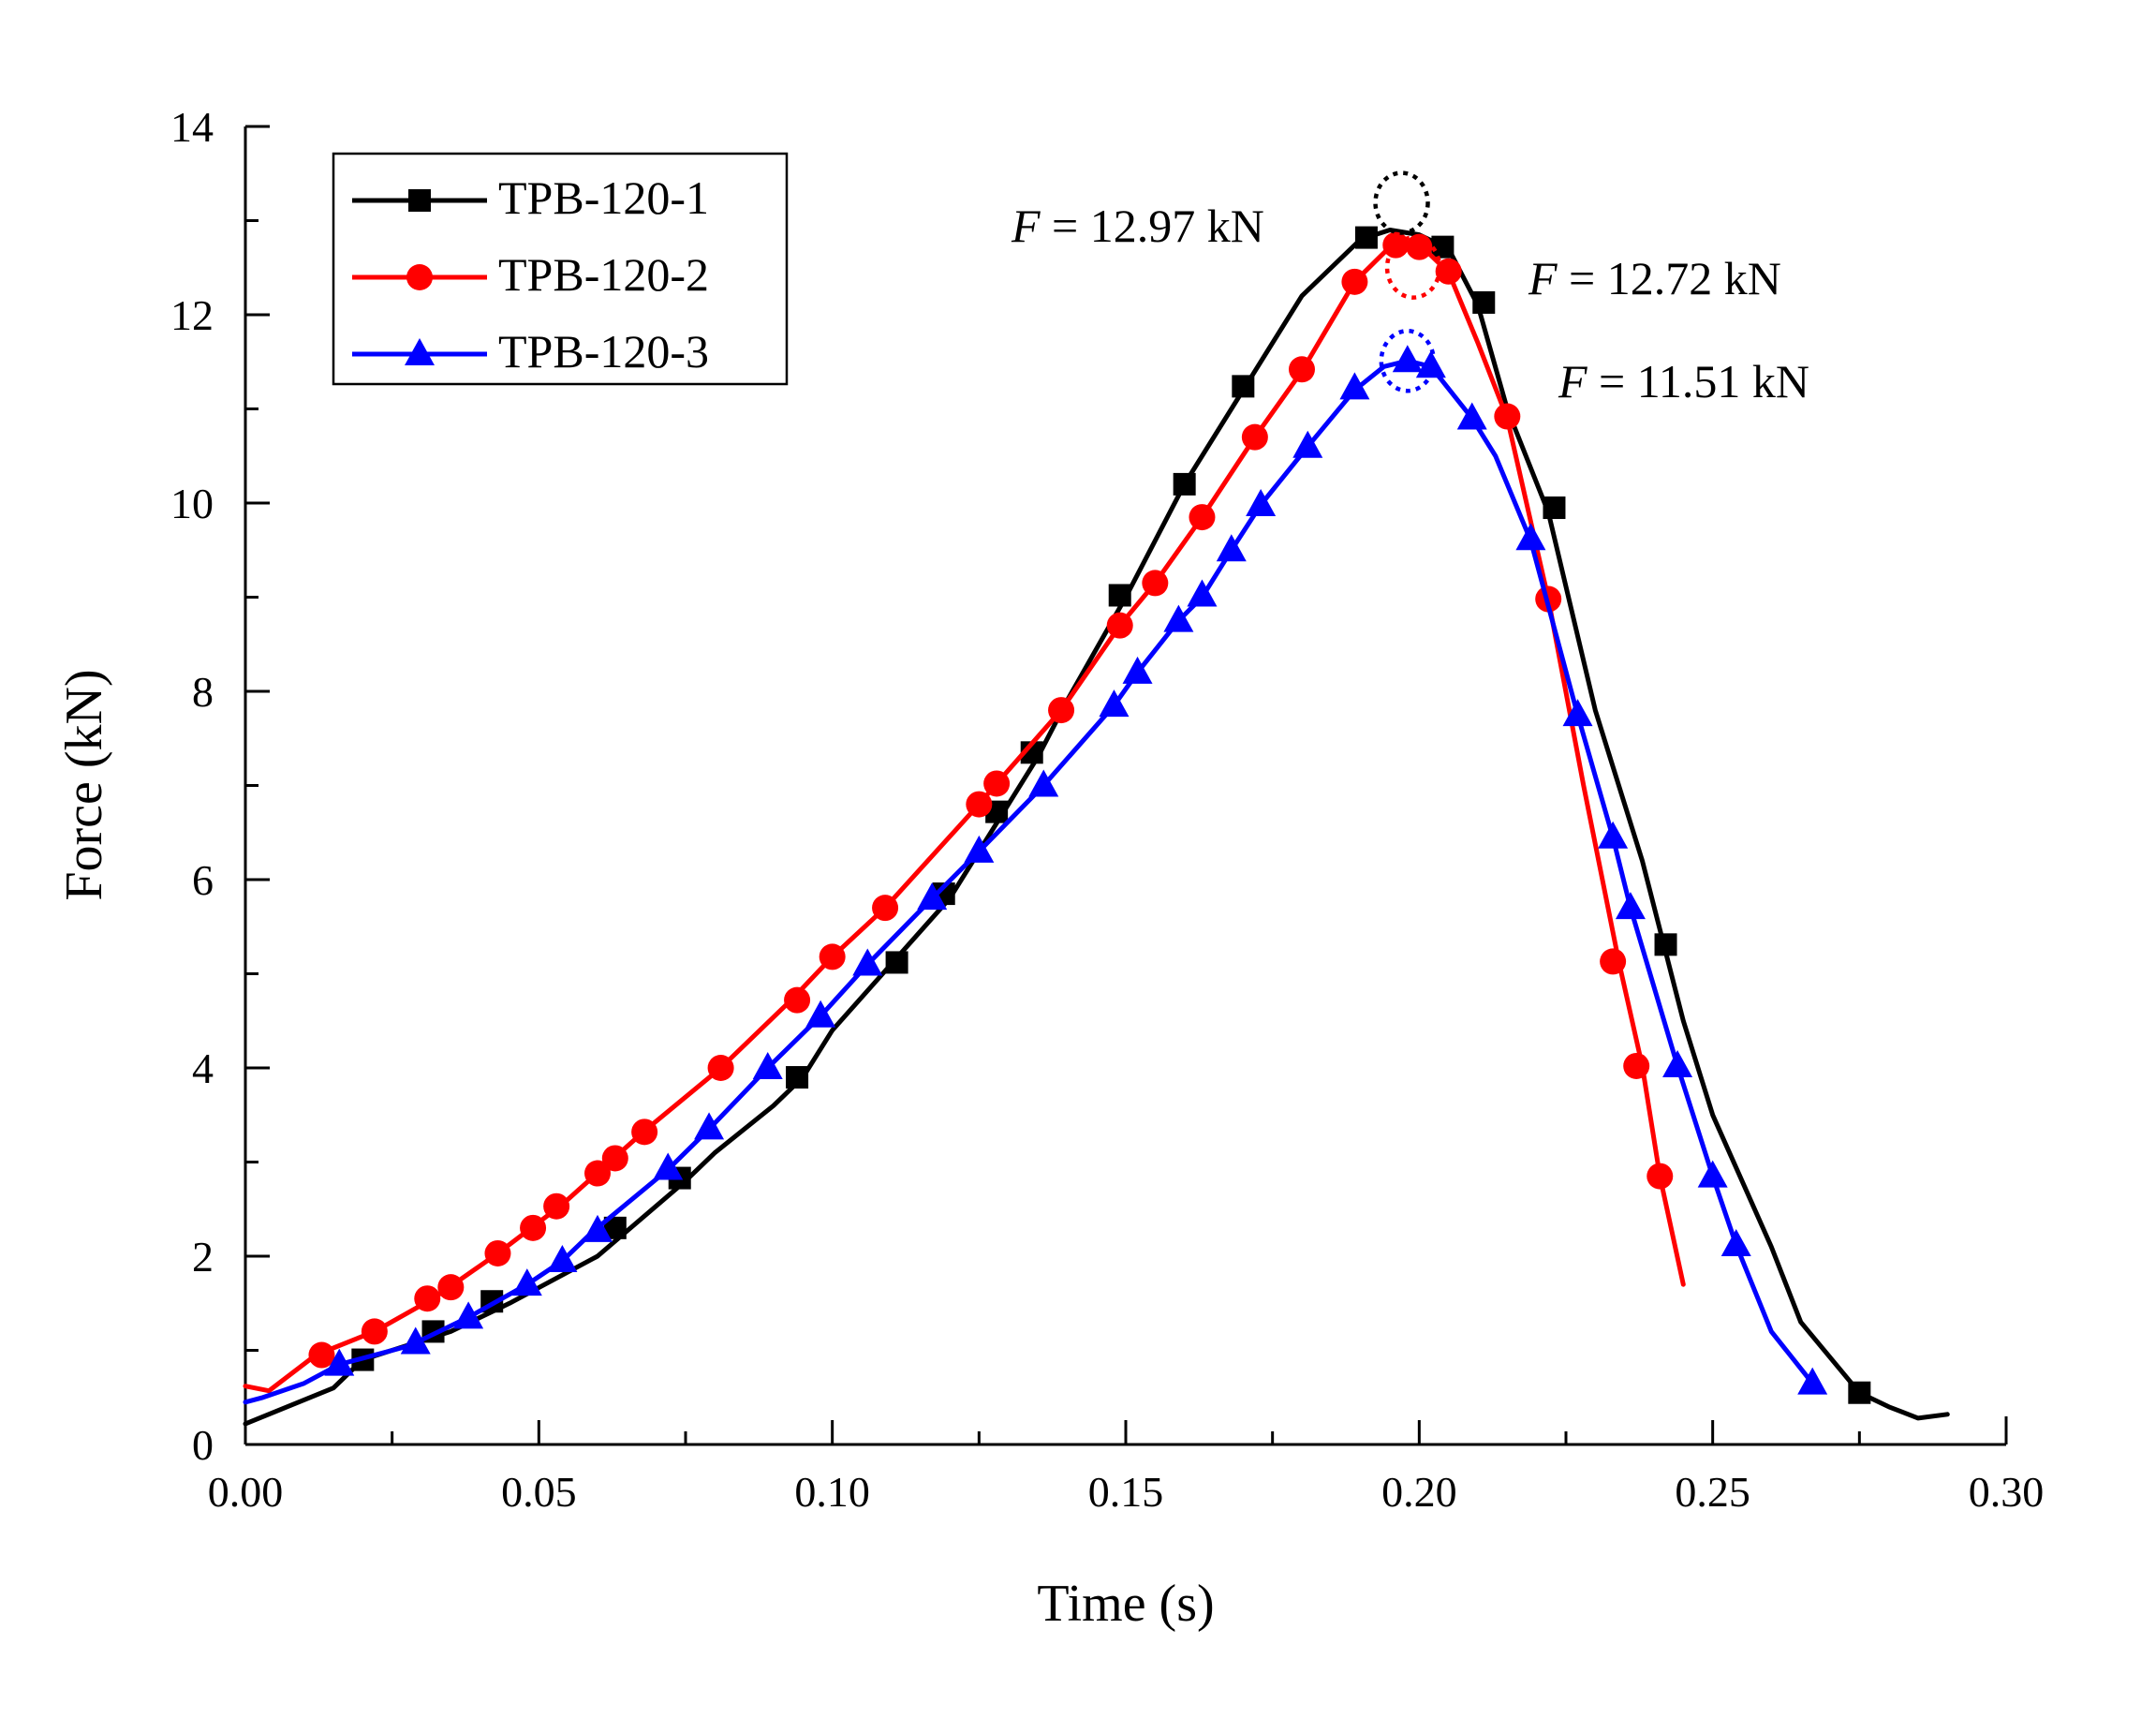 The width and height of the screenshot is (2156, 1733). Describe the element at coordinates (246, 1492) in the screenshot. I see `x-tick-label: 0.00` at that location.